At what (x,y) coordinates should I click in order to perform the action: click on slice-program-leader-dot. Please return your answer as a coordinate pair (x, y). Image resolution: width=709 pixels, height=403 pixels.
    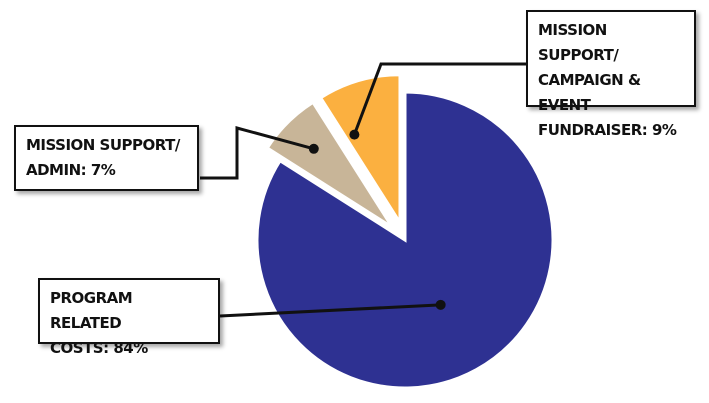
    Looking at the image, I should click on (440, 304).